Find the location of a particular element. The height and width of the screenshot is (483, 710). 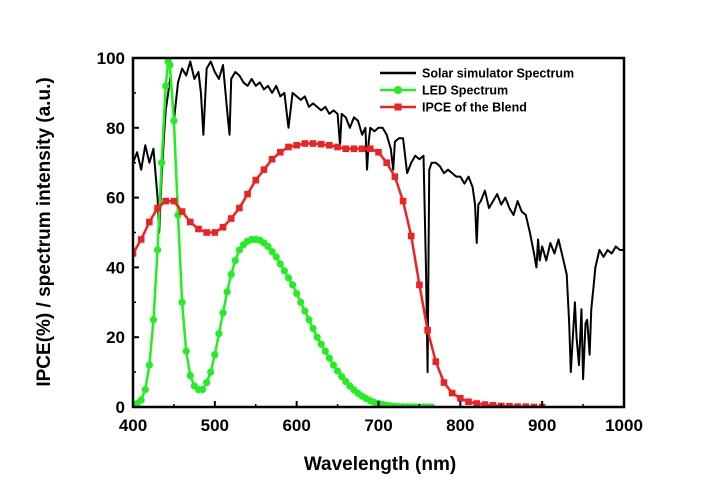

x-tick-label: 700 is located at coordinates (378, 425).